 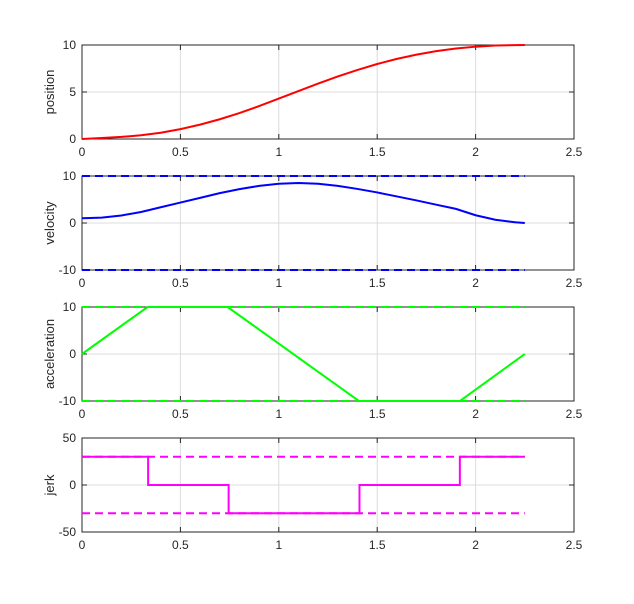 I want to click on acceleration-ylabel: acceleration, so click(x=49, y=354).